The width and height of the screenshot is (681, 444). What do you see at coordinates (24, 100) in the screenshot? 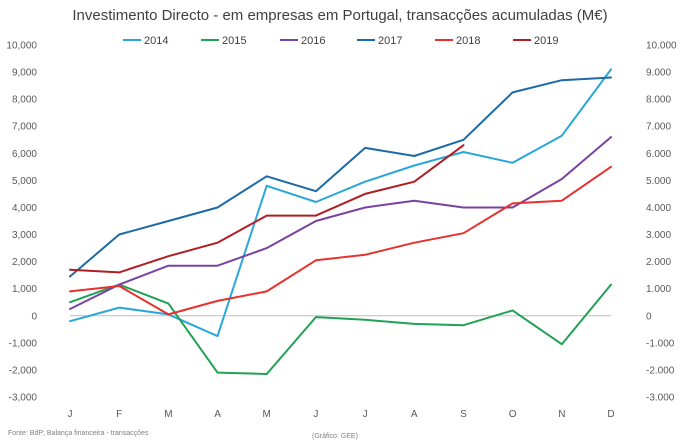
I see `y-tick-label-left: 8,000` at bounding box center [24, 100].